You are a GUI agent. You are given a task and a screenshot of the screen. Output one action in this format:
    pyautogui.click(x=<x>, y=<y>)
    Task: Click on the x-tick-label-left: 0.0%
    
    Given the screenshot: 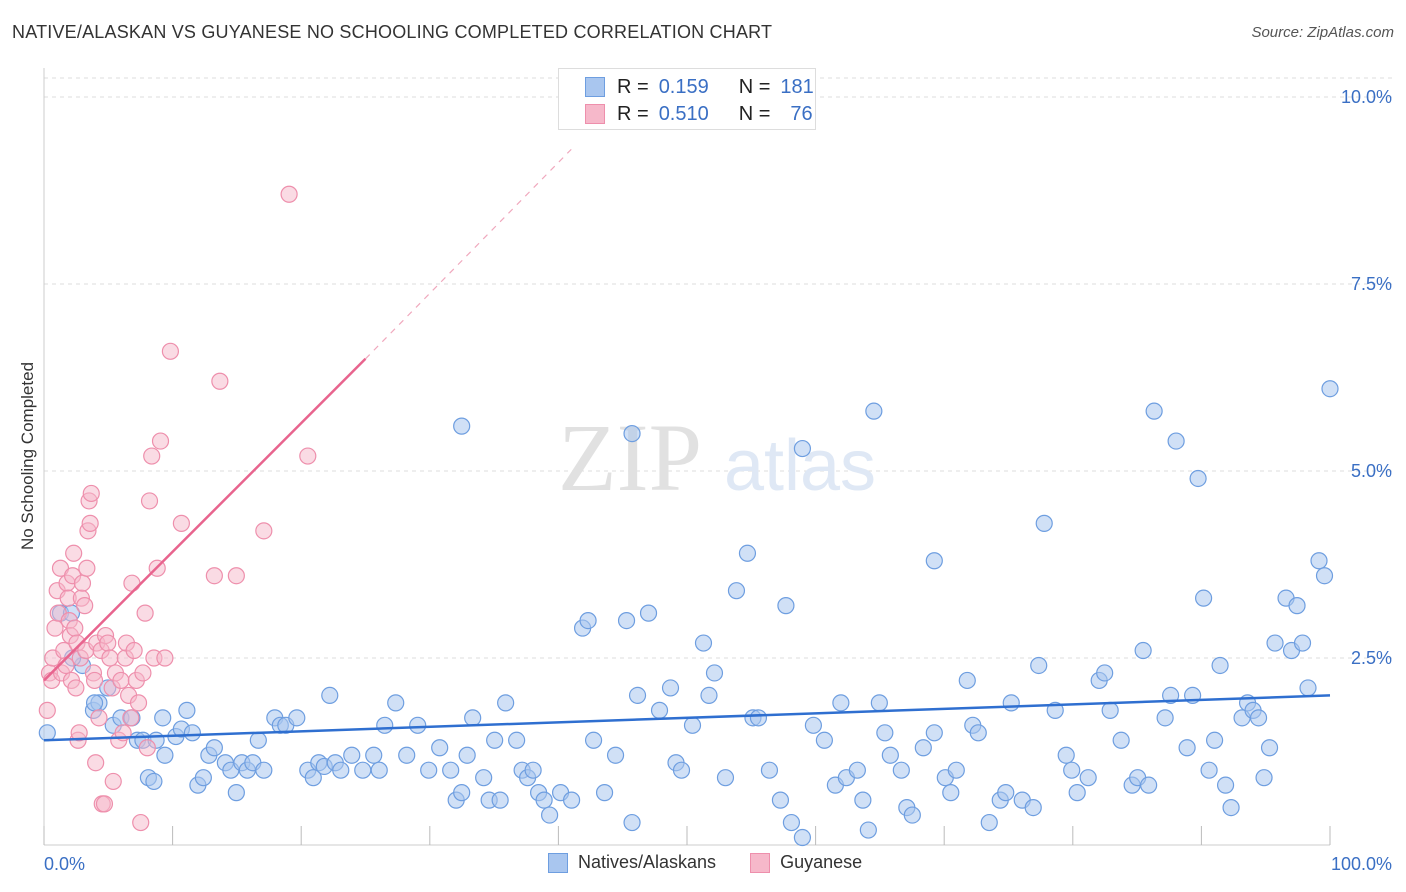 What is the action you would take?
    pyautogui.click(x=64, y=864)
    